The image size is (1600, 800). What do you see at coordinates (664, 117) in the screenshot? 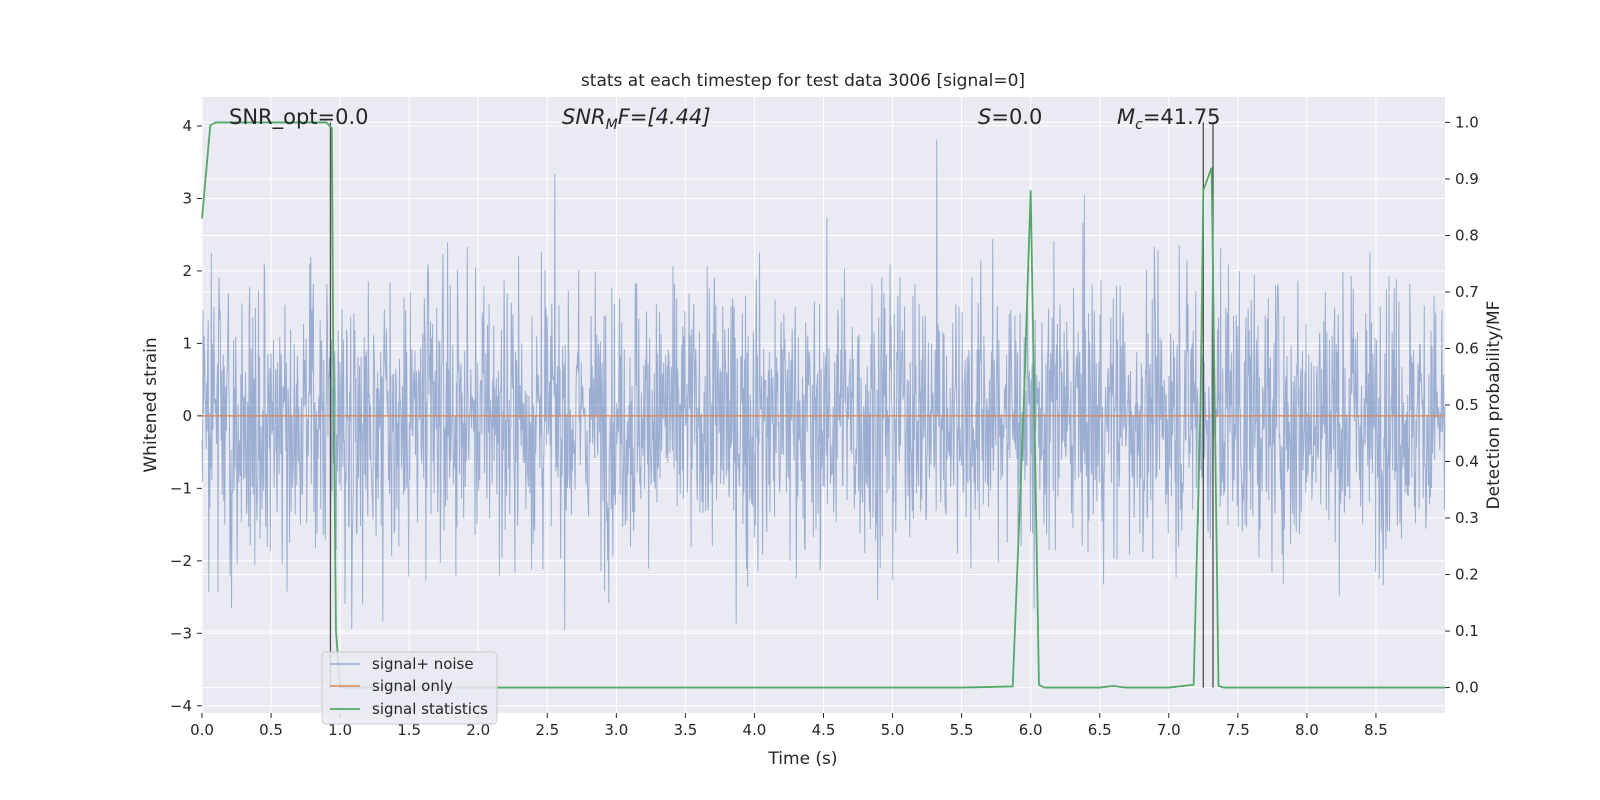
I see `snr-mf-rest: F=[4.44]` at bounding box center [664, 117].